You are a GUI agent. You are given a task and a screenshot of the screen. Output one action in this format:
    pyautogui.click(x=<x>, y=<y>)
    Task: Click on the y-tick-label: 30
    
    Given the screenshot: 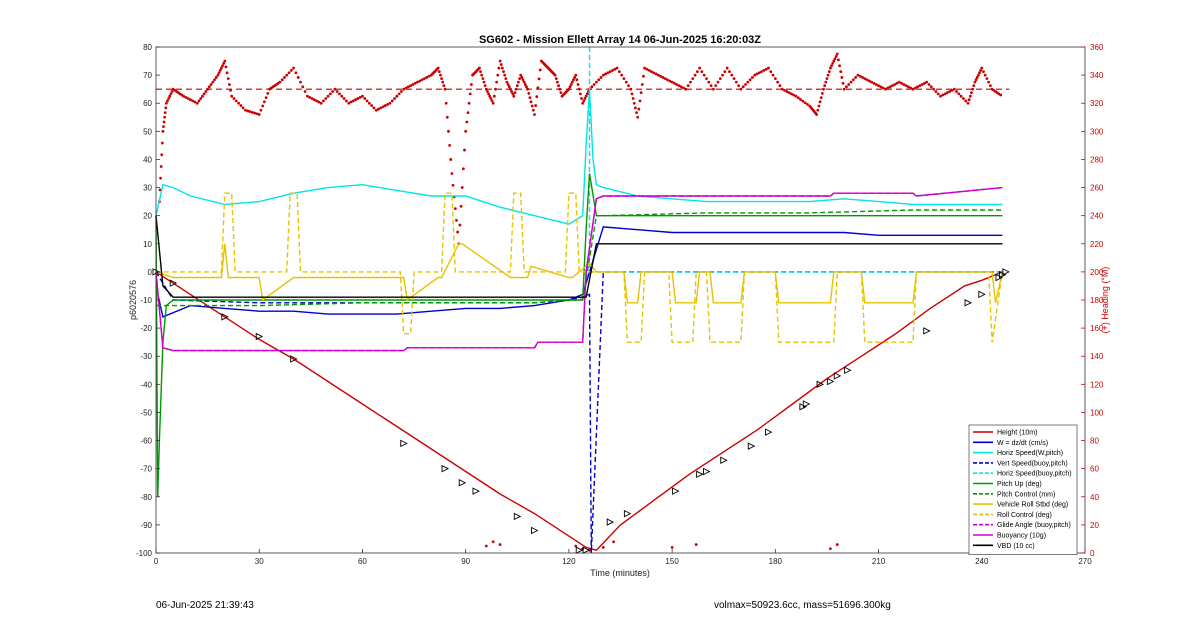 What is the action you would take?
    pyautogui.click(x=147, y=188)
    